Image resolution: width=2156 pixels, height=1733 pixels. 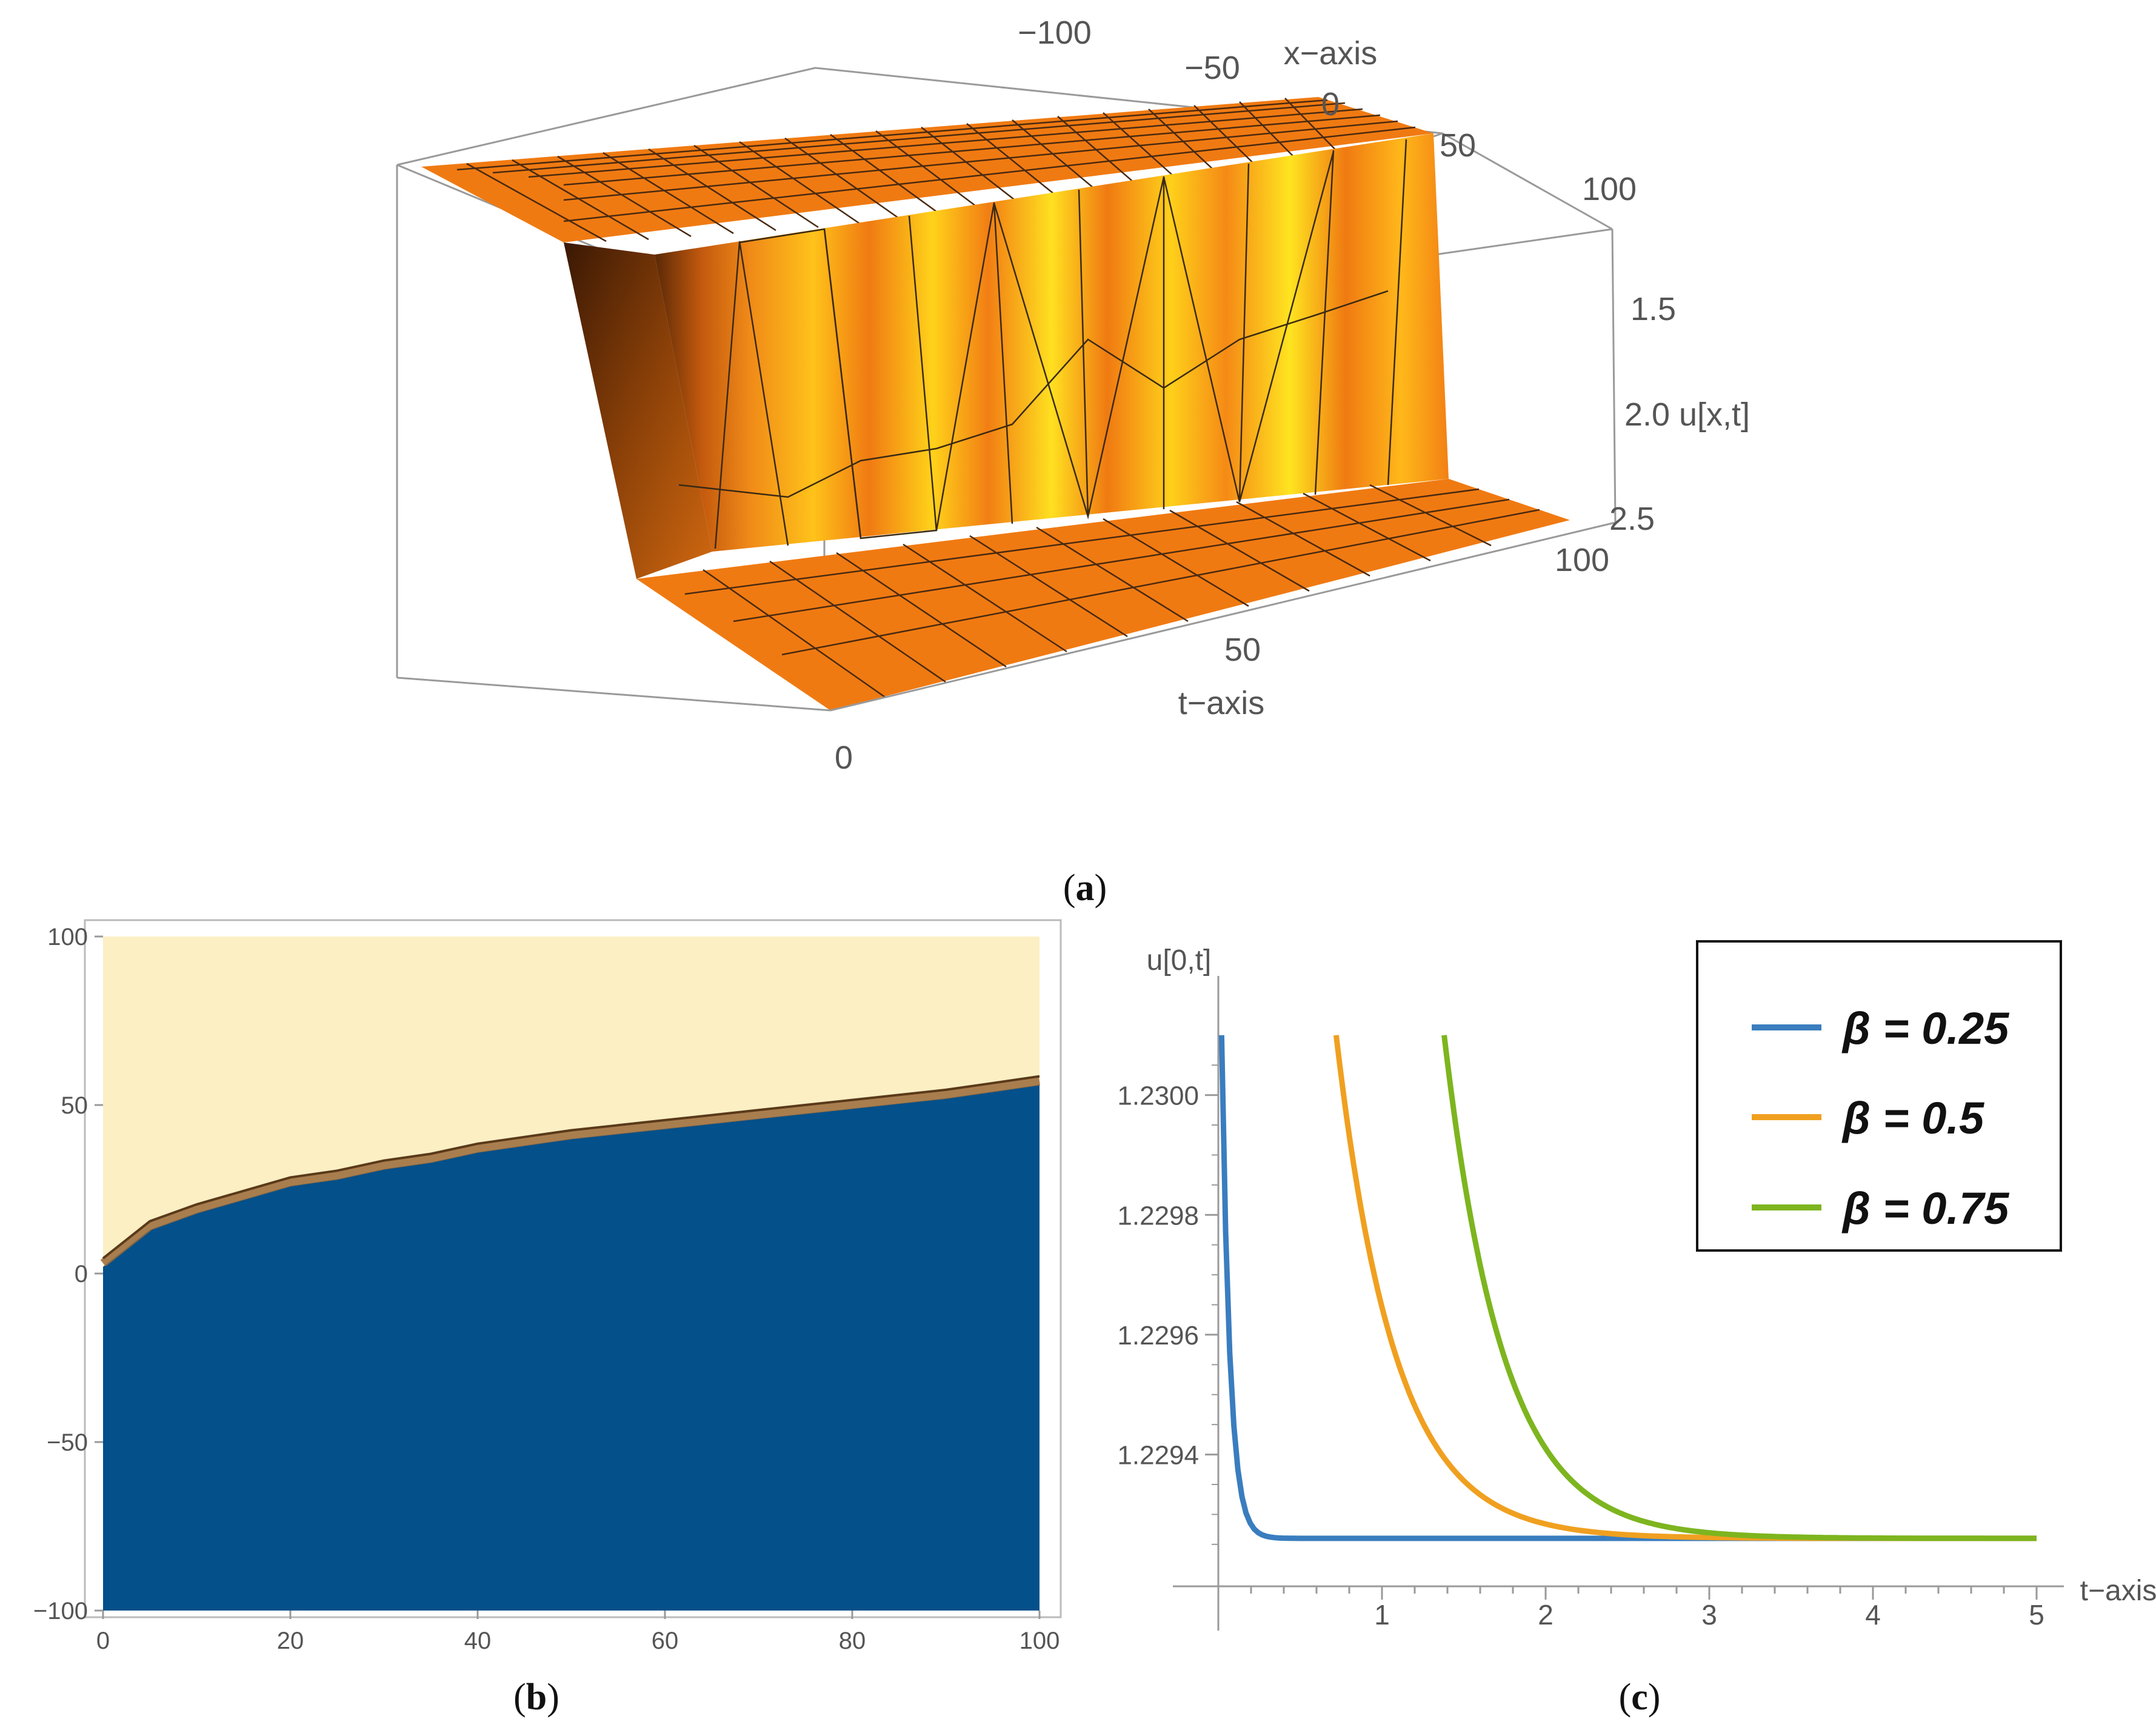 I want to click on legend-label-beta-0-25: β = 0.25, so click(x=1926, y=1028).